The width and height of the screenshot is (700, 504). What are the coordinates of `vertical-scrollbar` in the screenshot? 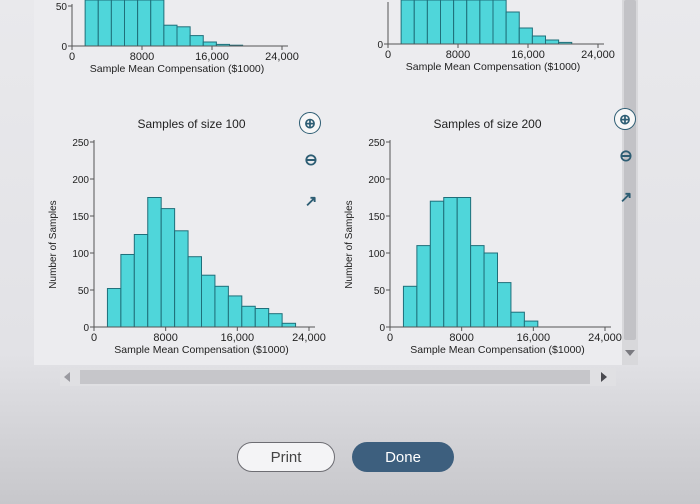 It's located at (630, 182).